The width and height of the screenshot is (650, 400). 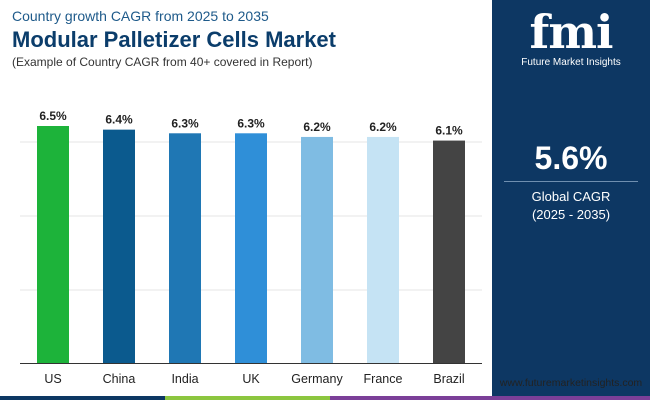 I want to click on fmi-logo: fmi, so click(x=571, y=32).